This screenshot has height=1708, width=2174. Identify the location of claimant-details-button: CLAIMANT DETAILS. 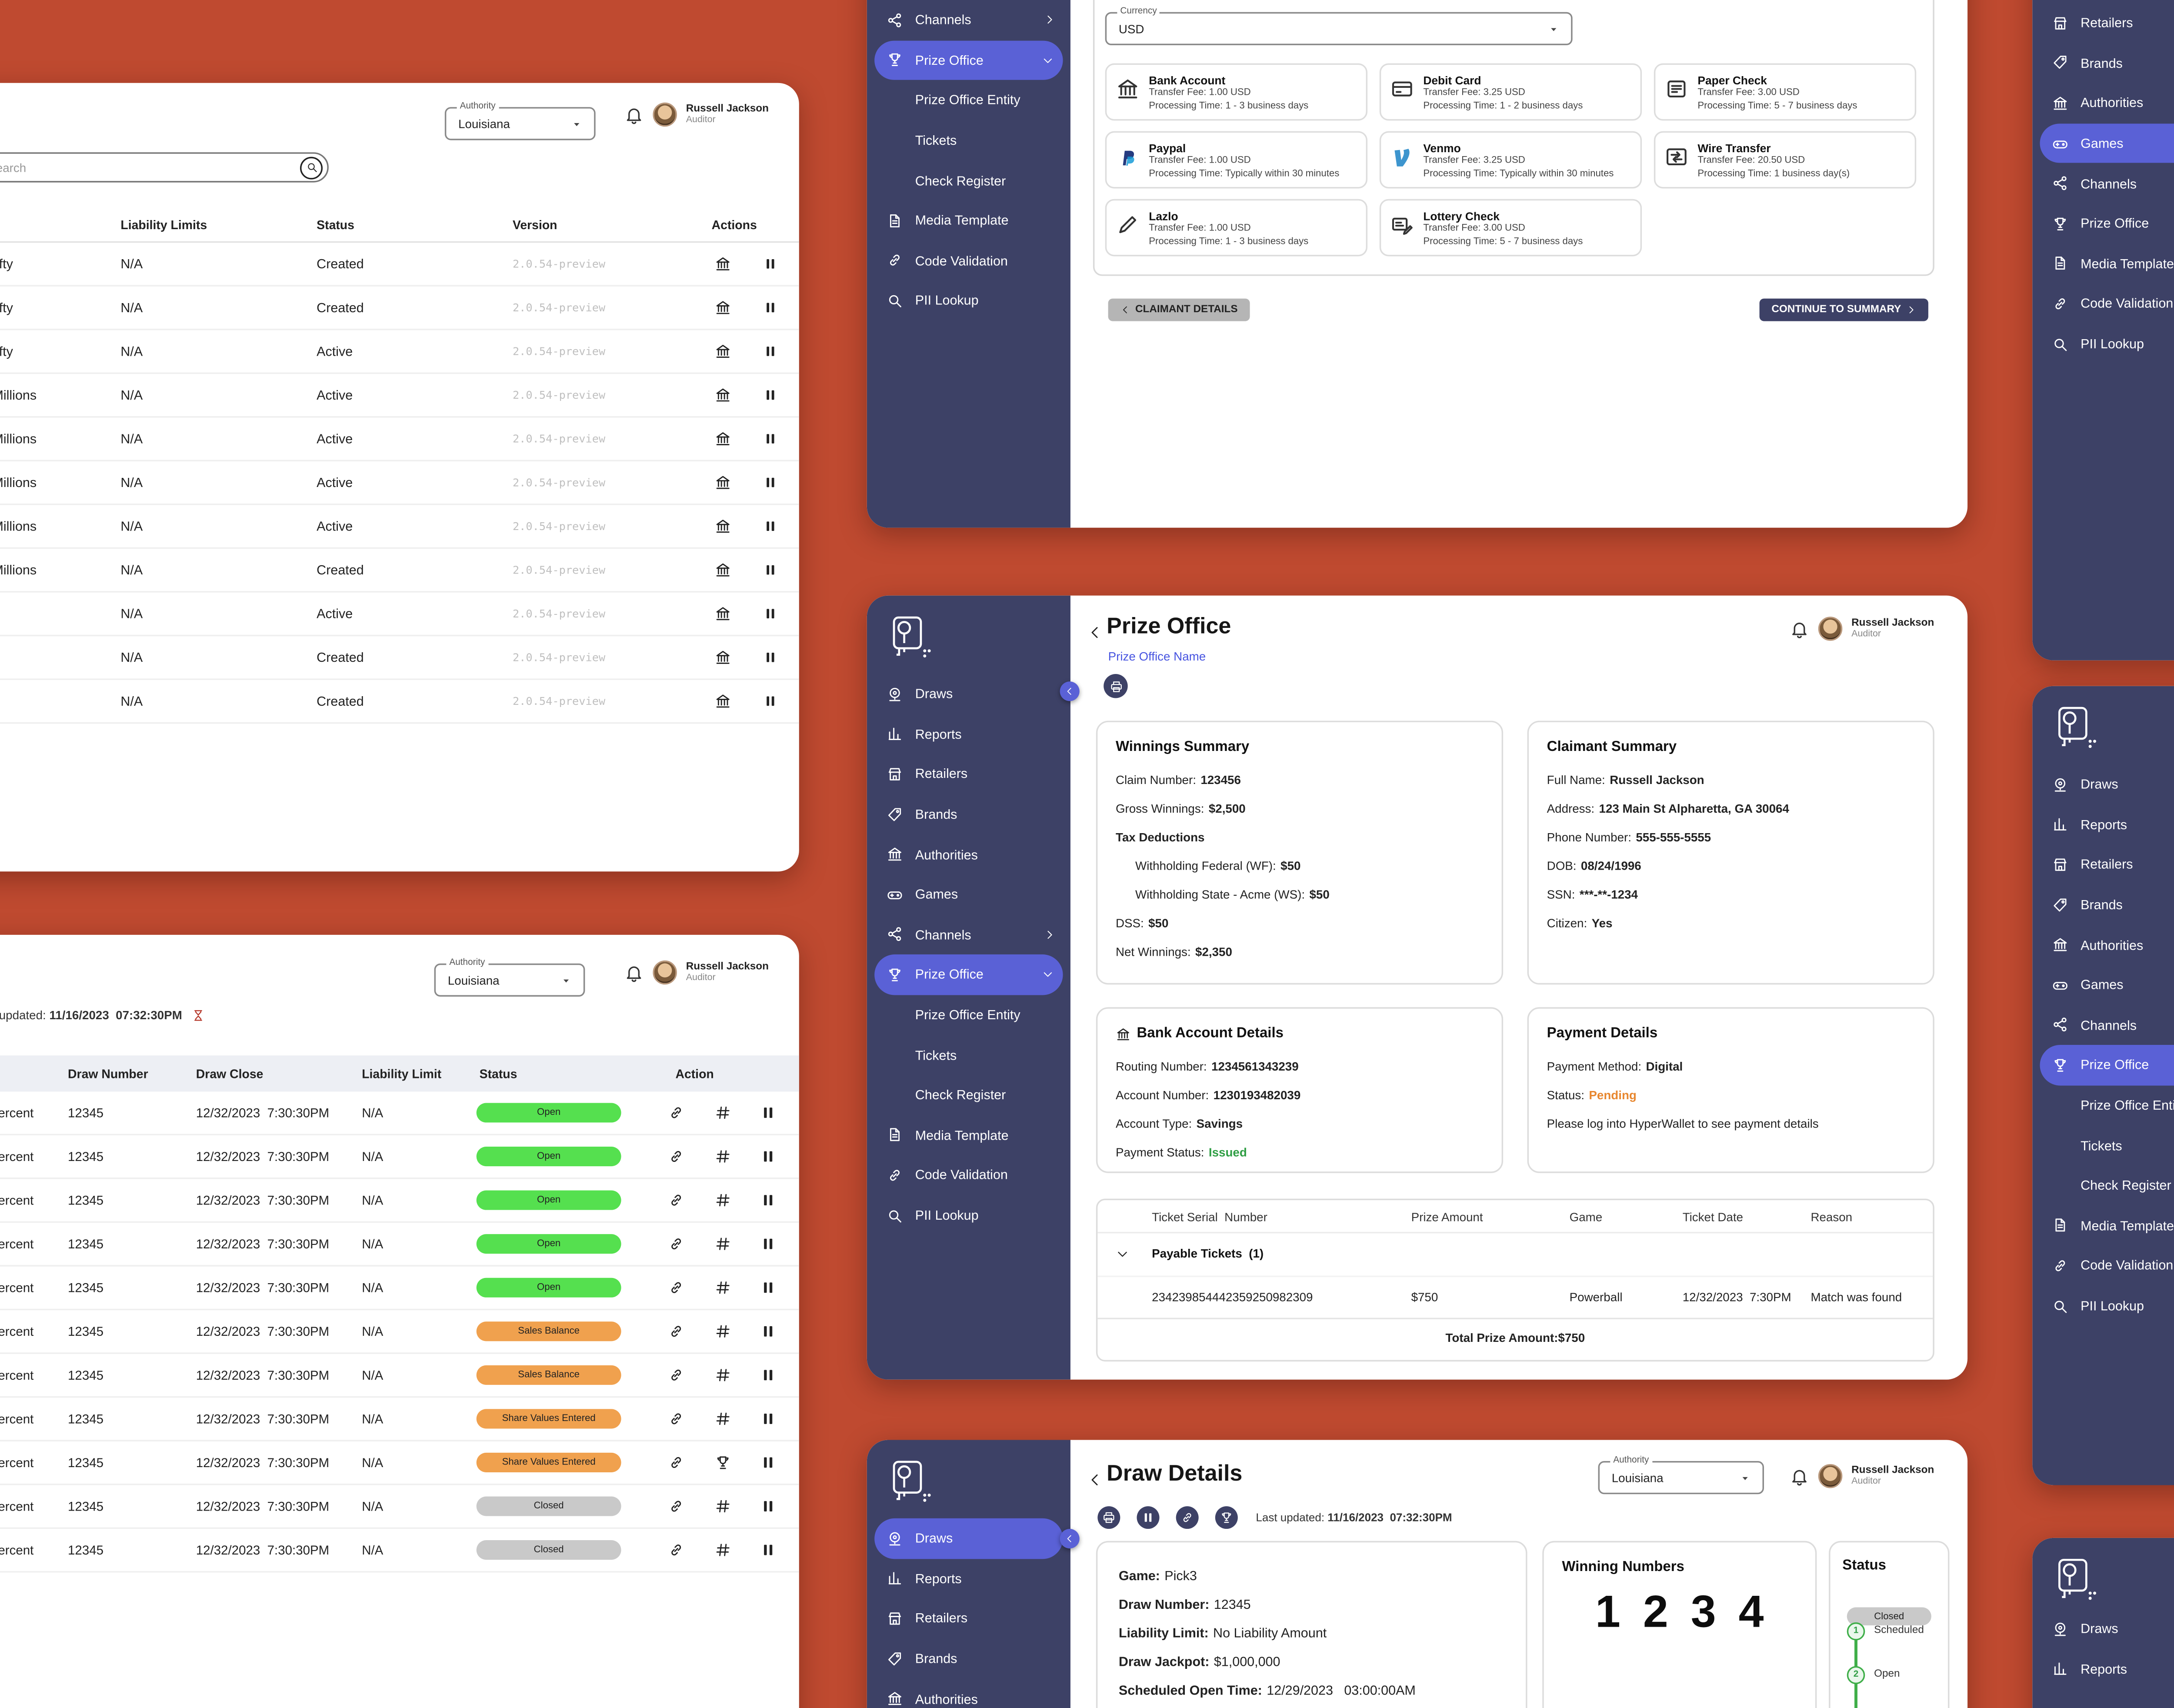
(1179, 309).